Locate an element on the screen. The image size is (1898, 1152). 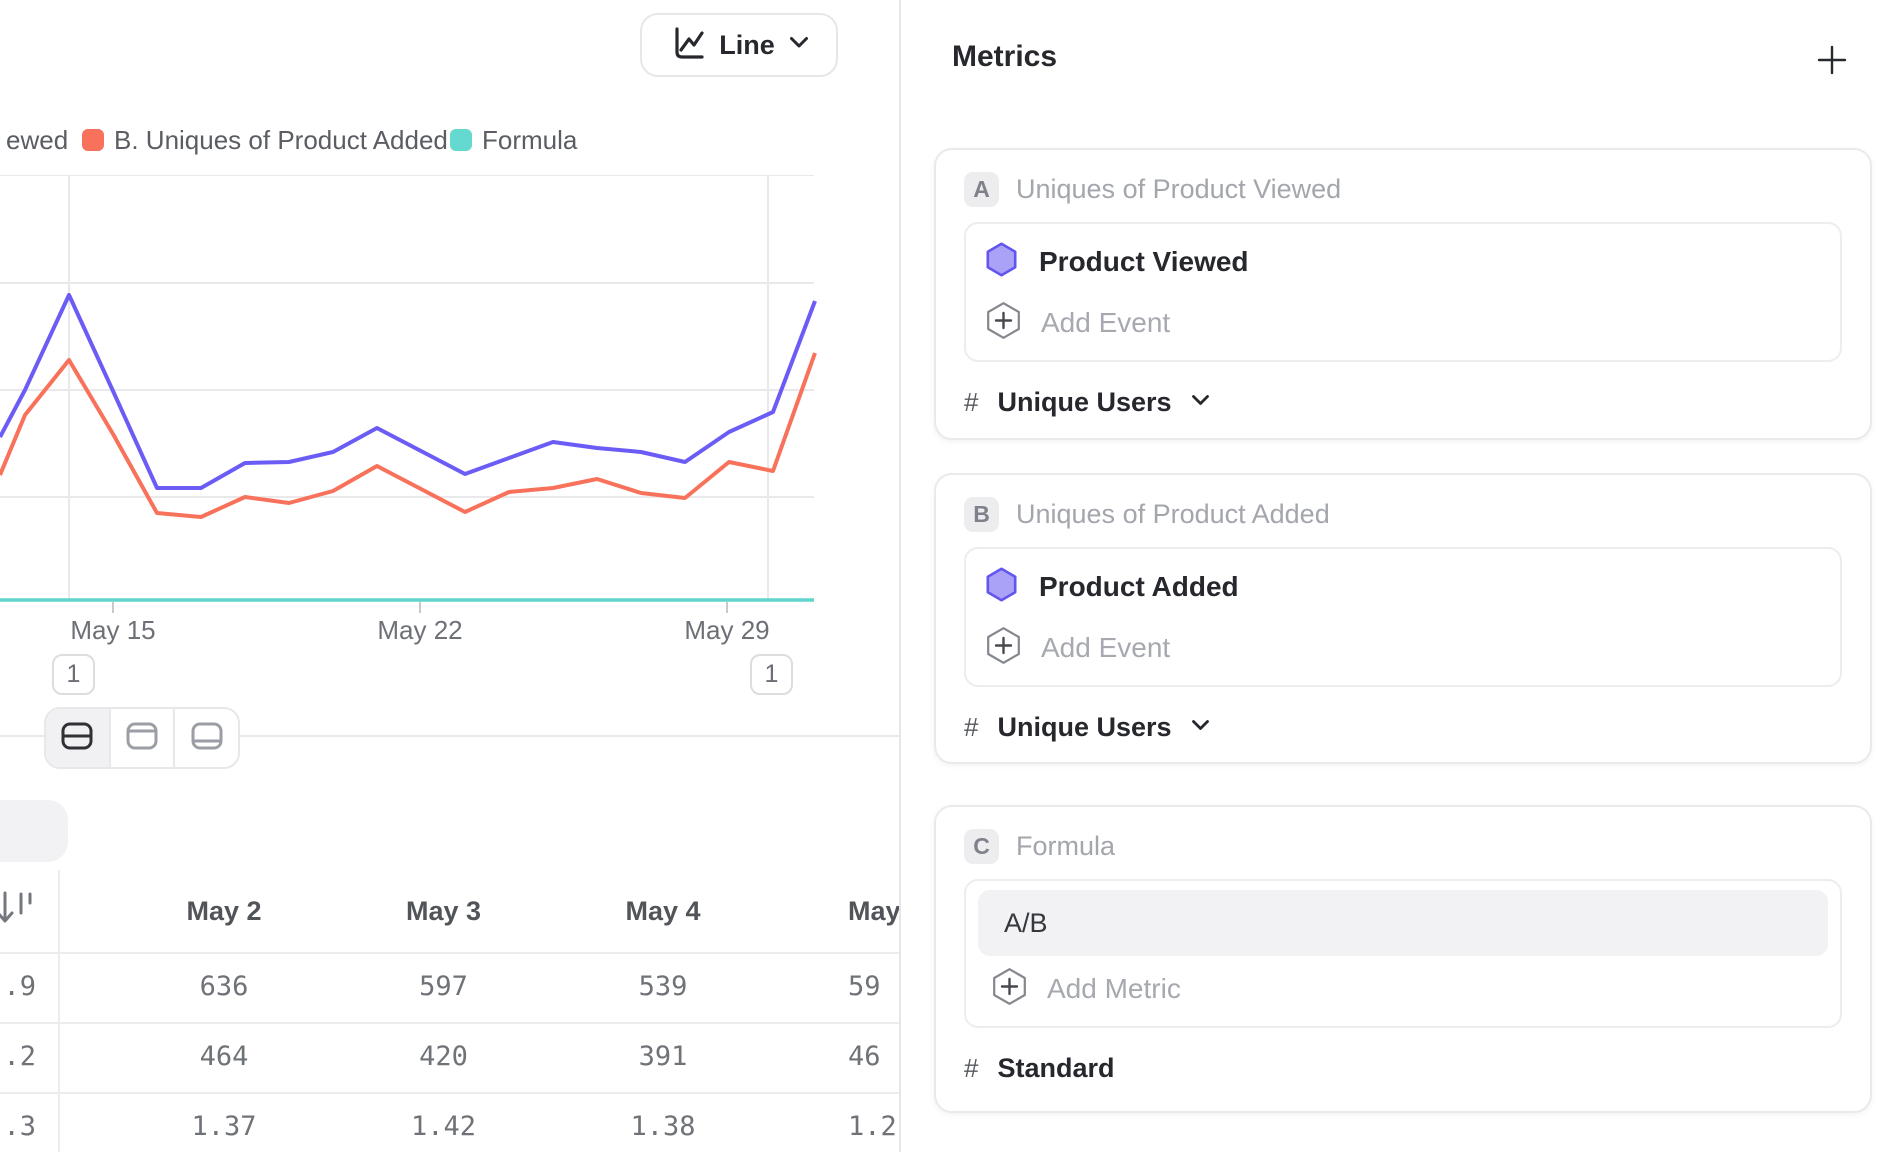
metric-card-header: Uniques of Product Viewed is located at coordinates (1179, 189).